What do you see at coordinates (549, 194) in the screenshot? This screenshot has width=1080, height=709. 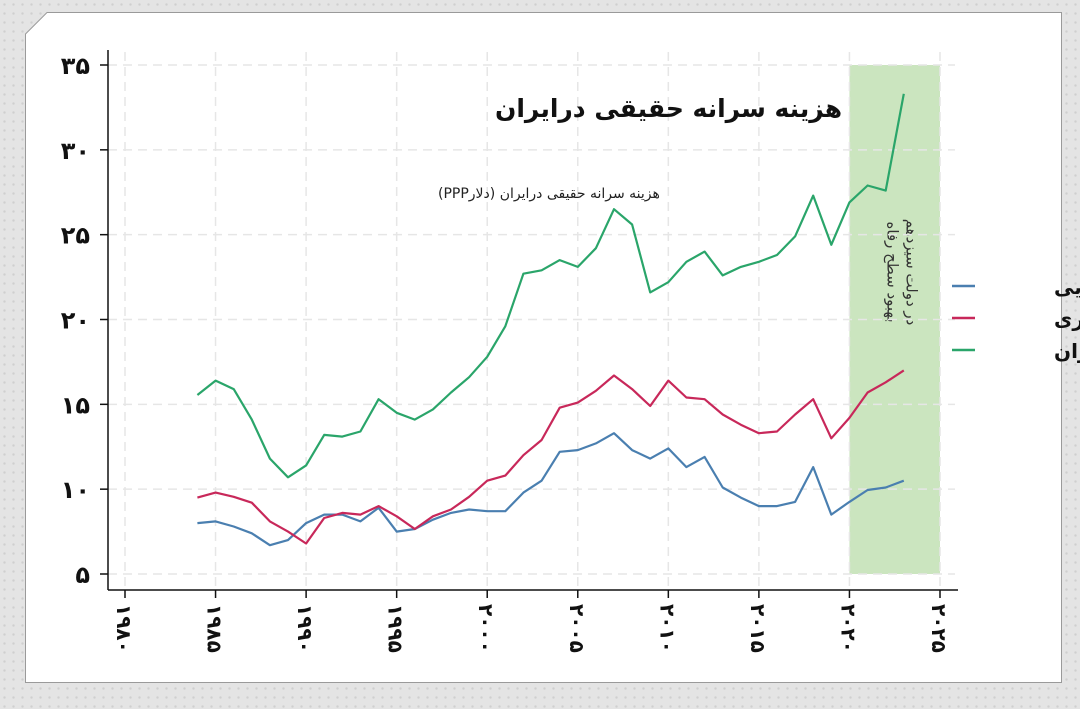 I see `chart-subtitle: هزینه سرانه حقیقی درایران (دلارPPP)` at bounding box center [549, 194].